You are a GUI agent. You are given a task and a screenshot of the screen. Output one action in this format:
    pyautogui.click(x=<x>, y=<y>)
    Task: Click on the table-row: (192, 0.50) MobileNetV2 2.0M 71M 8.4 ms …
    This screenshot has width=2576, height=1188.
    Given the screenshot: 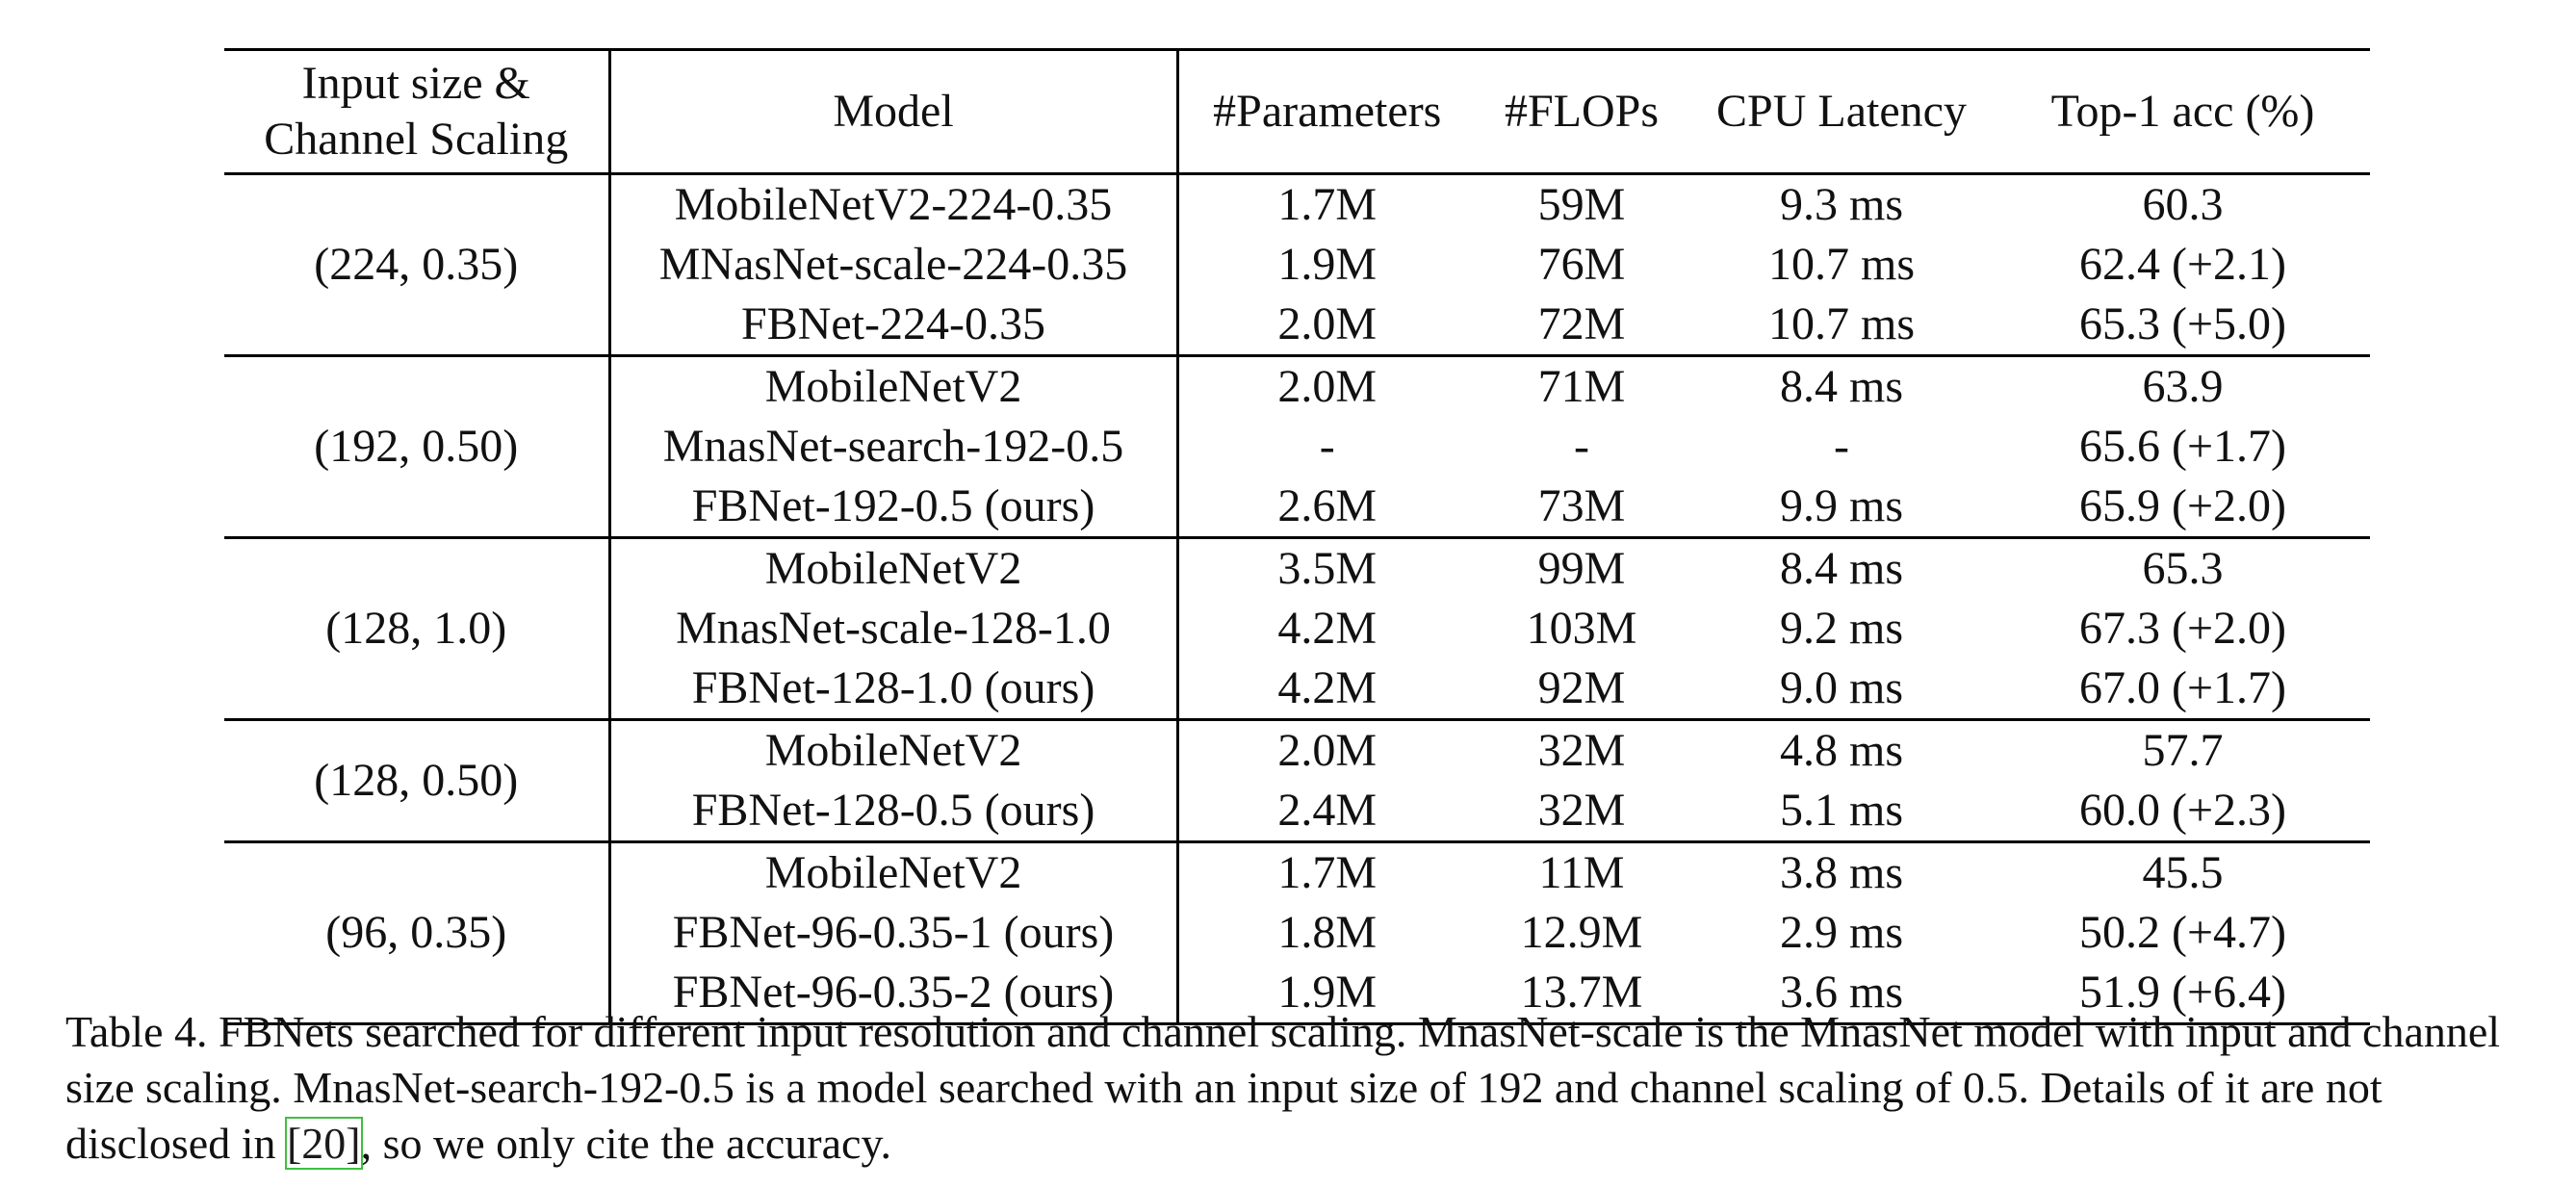 What is the action you would take?
    pyautogui.click(x=1297, y=446)
    